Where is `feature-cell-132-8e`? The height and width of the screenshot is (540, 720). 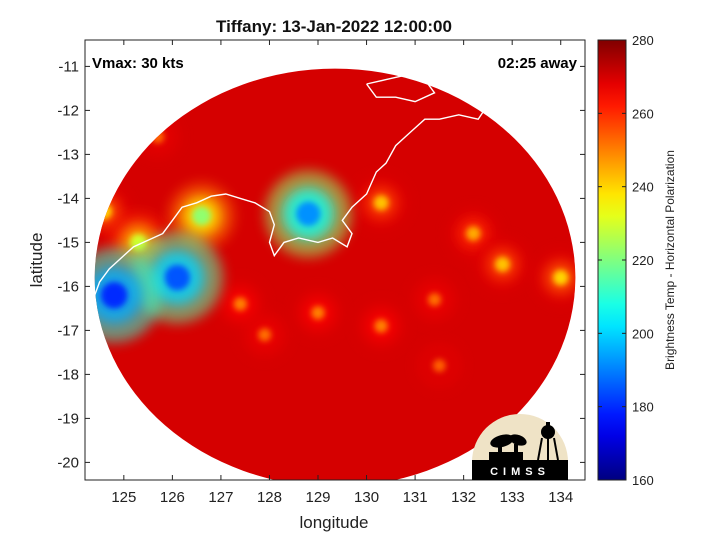
feature-cell-132-8e is located at coordinates (502, 264).